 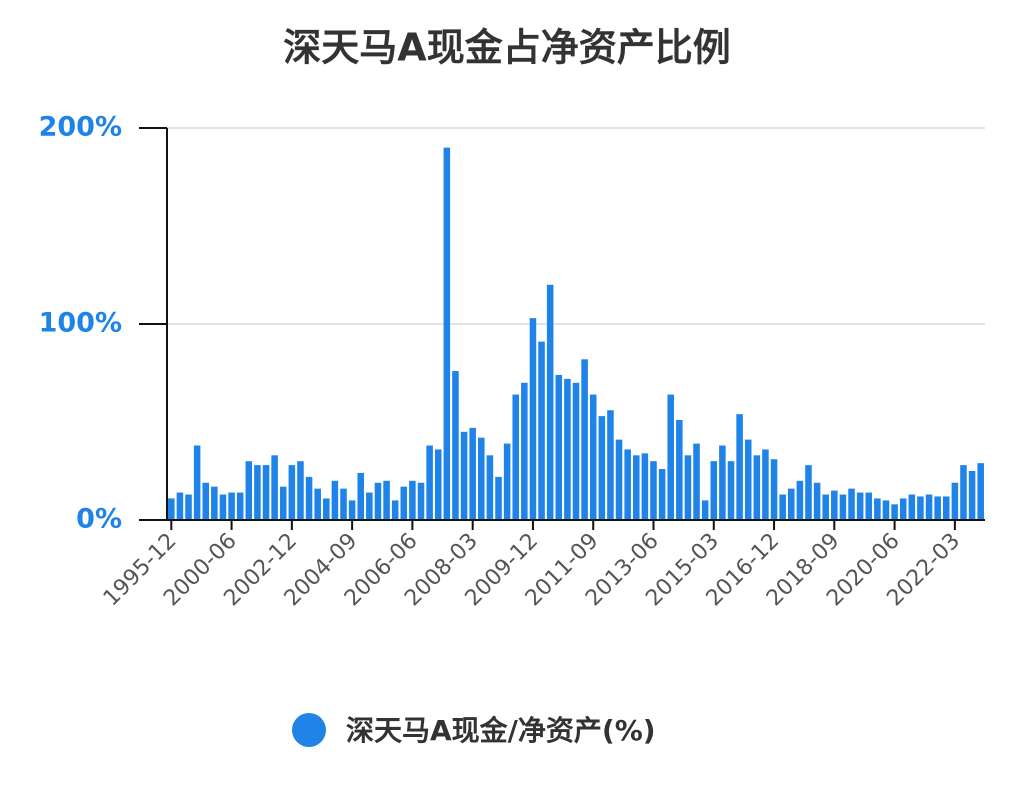 I want to click on chart-title: 深天马A现金占净资产比例, so click(x=506, y=48).